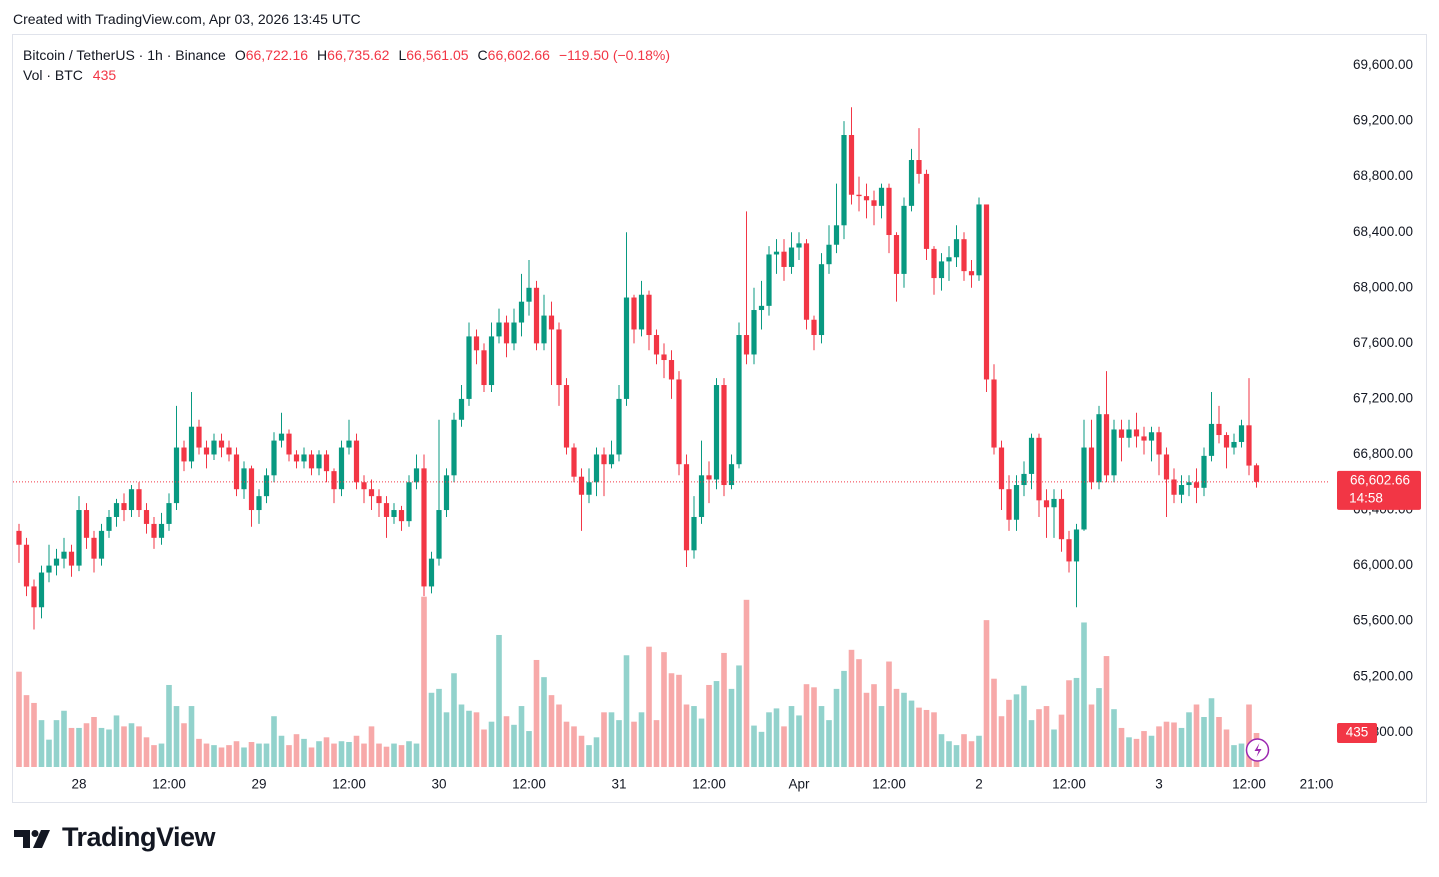 The width and height of the screenshot is (1439, 877). I want to click on field-value: 66,602.66, so click(518, 55).